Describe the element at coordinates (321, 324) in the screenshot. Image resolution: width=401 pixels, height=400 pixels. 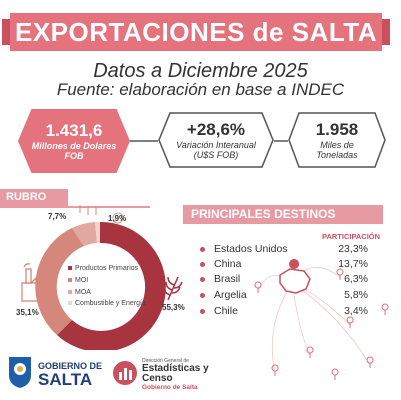
I see `pin-markers` at that location.